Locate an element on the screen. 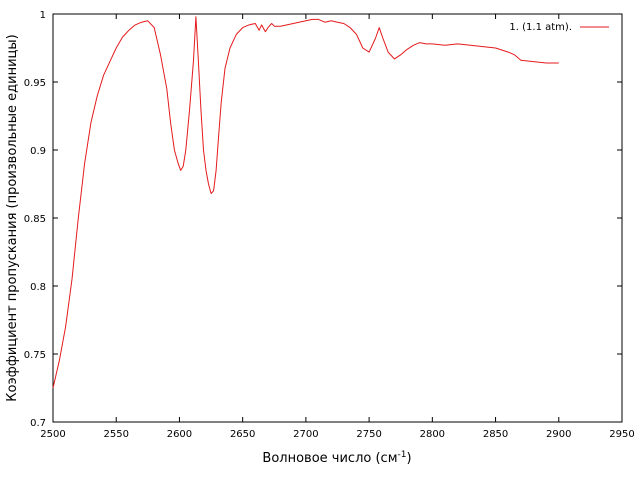 This screenshot has height=480, width=640. x-axis-label-suffix: ) is located at coordinates (408, 458).